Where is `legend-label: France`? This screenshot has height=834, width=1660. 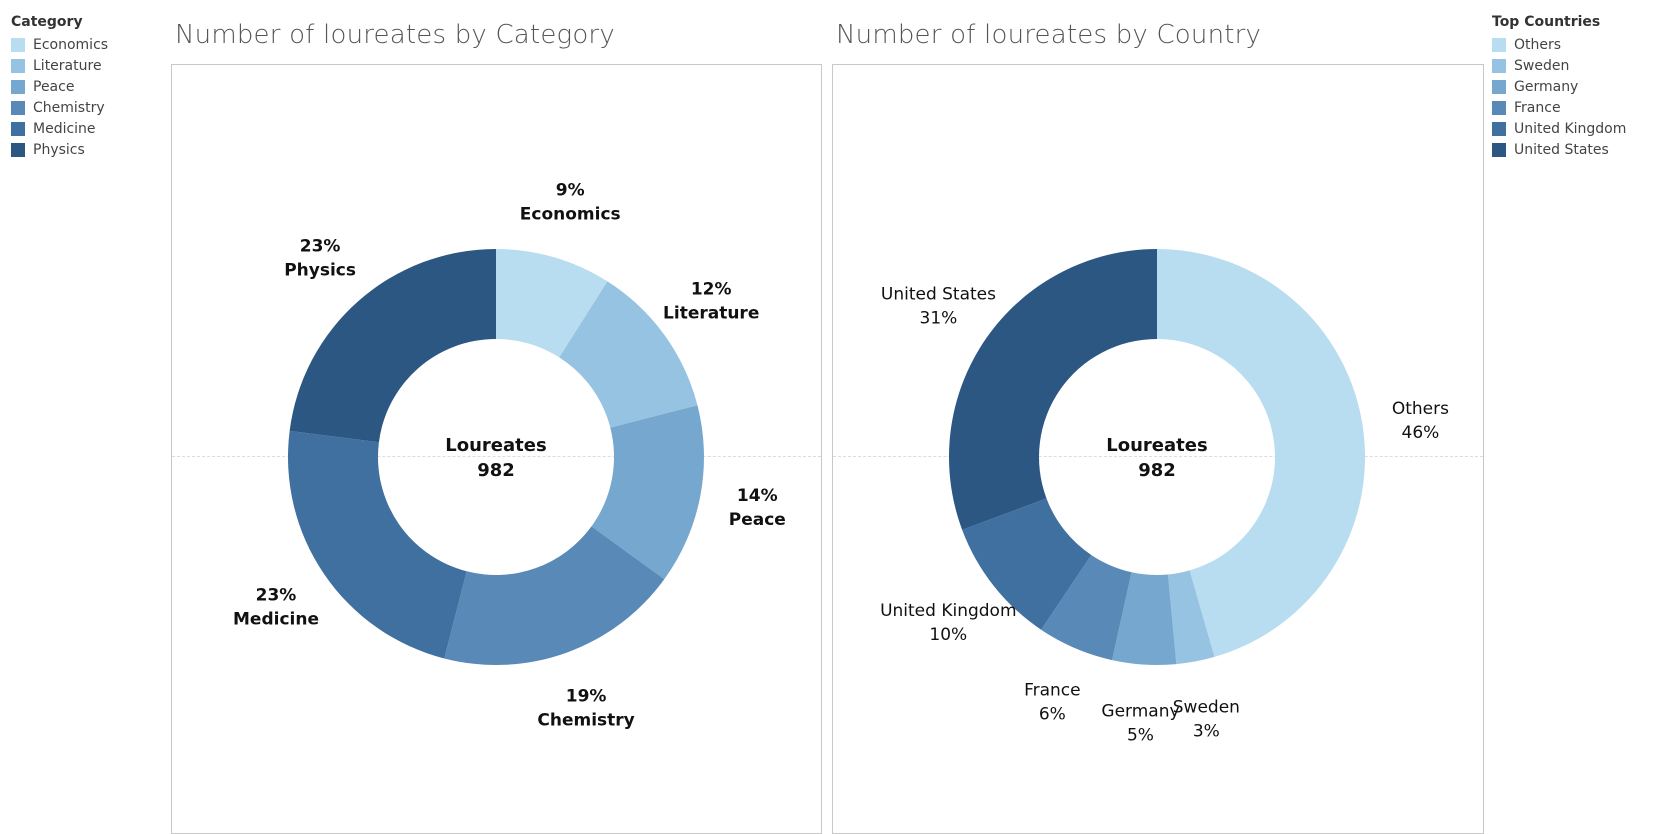 legend-label: France is located at coordinates (1537, 107).